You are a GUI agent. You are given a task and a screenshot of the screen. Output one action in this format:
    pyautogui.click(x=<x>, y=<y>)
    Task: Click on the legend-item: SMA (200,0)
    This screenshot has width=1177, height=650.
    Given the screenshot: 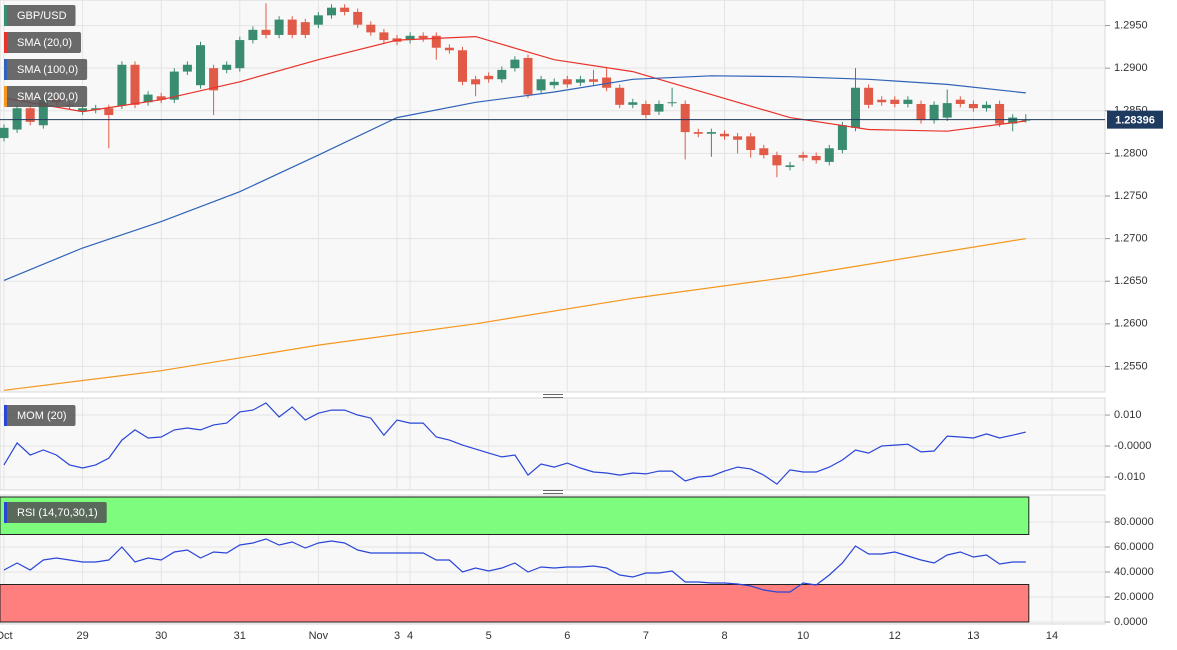 What is the action you would take?
    pyautogui.click(x=46, y=96)
    